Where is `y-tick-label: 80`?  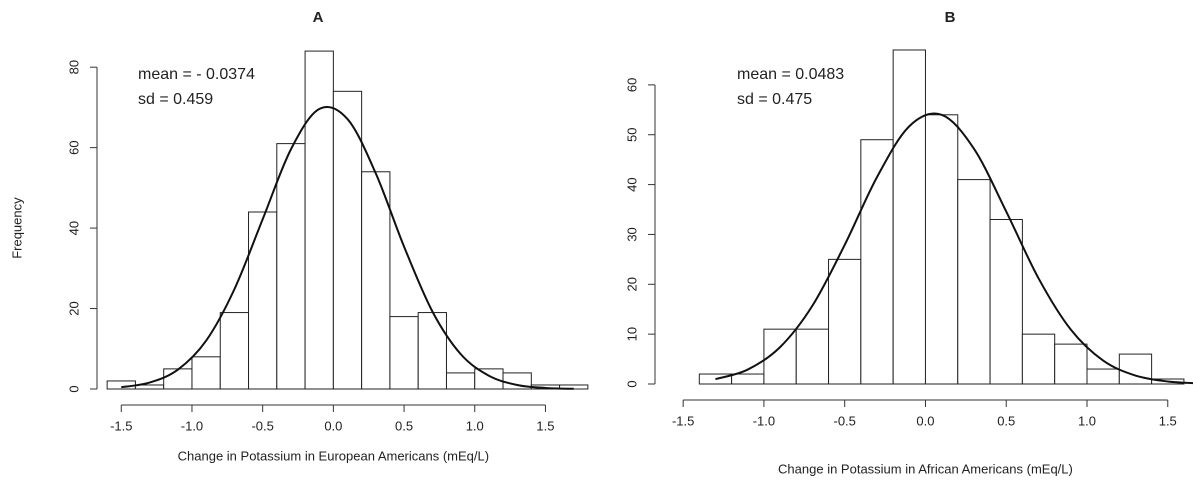
y-tick-label: 80 is located at coordinates (73, 67).